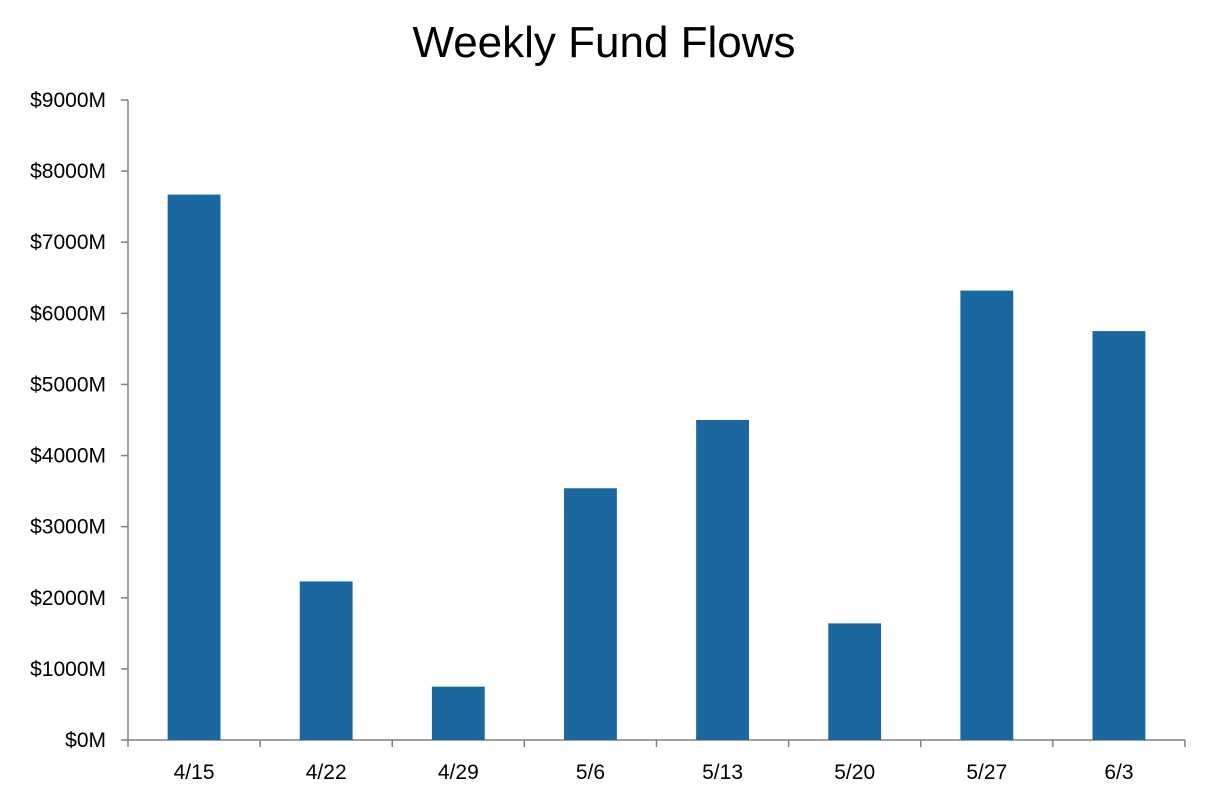  I want to click on y-tick-label: $6000M, so click(68, 313).